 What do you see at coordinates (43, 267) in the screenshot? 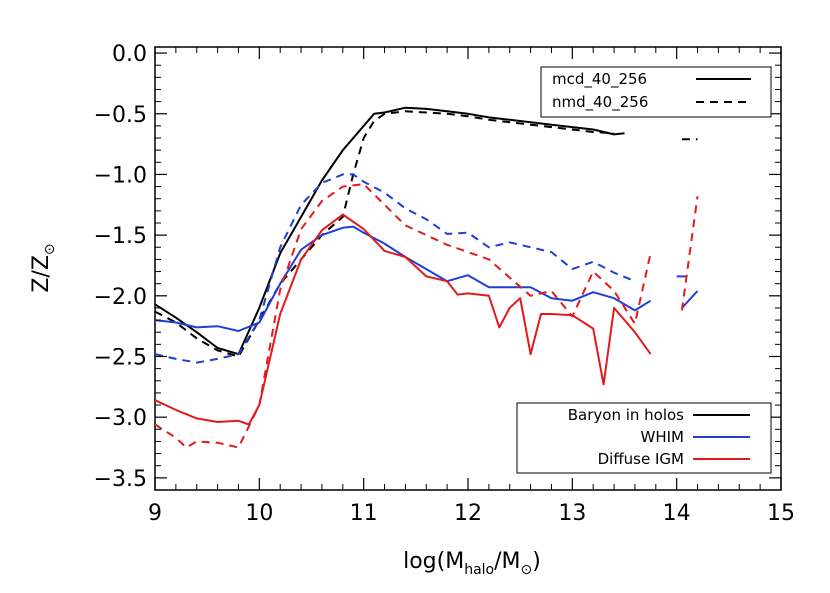
I see `y-axis-label: Z/Z⊙` at bounding box center [43, 267].